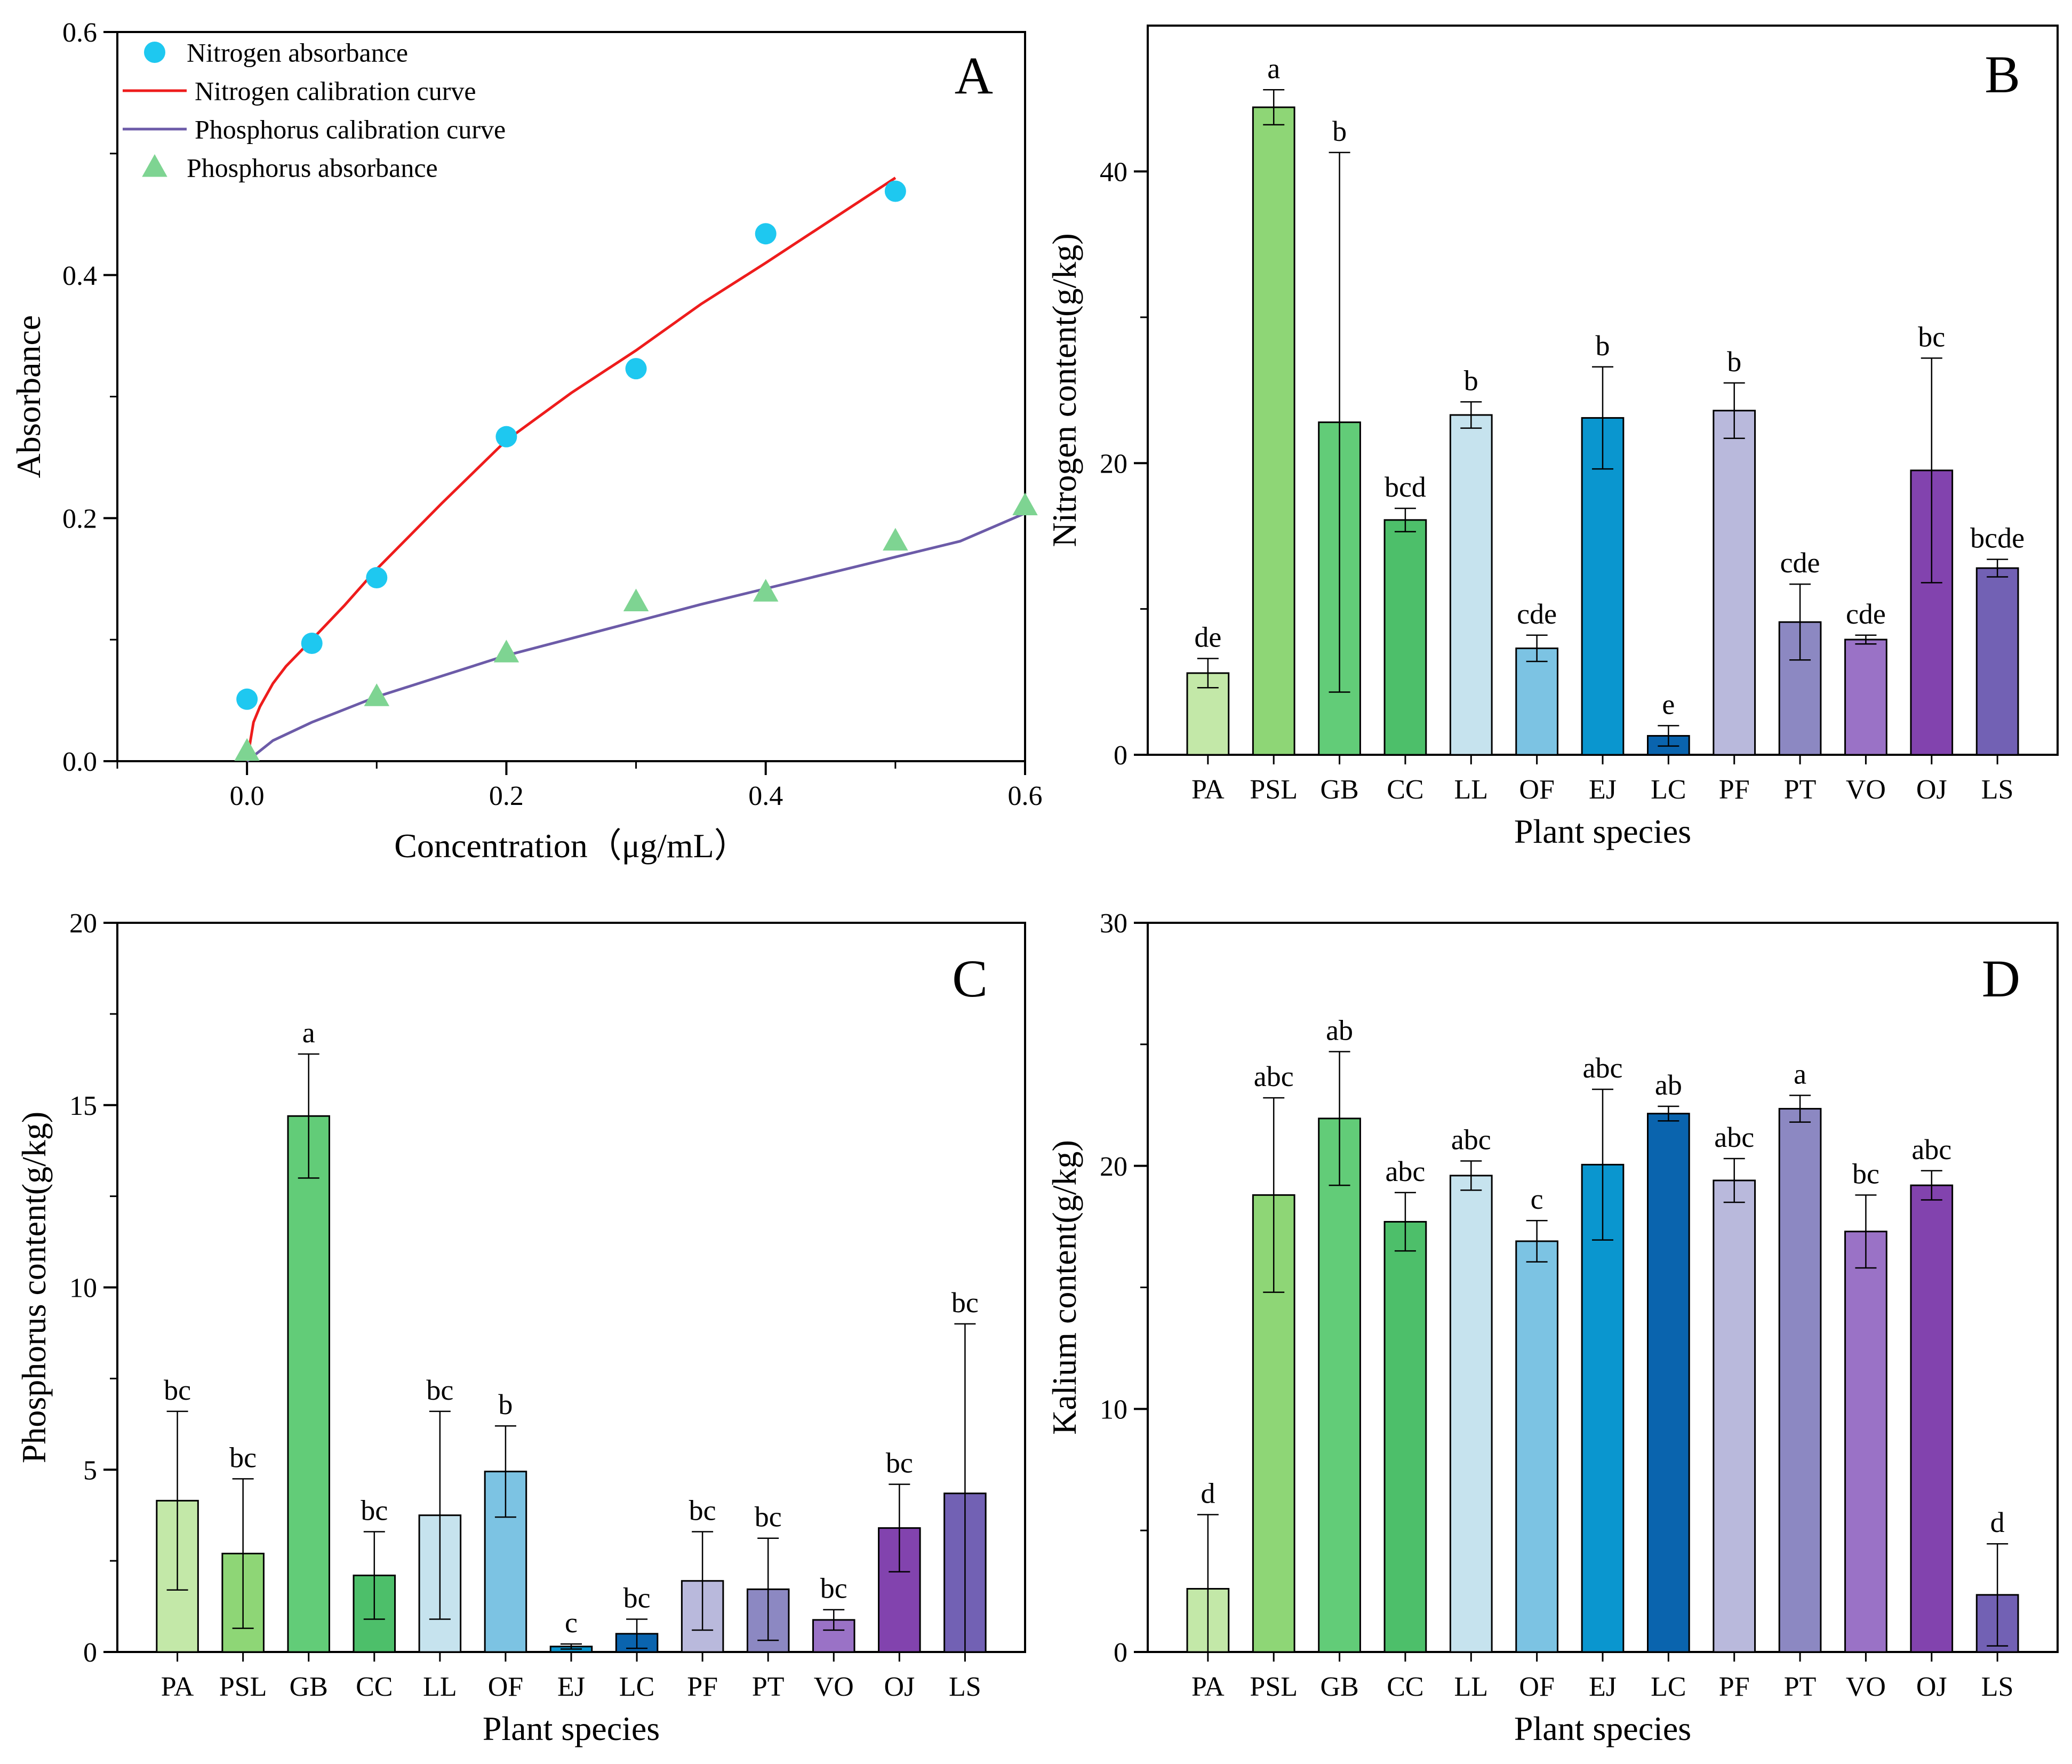  Describe the element at coordinates (297, 53) in the screenshot. I see `legend-label: Nitrogen absorbance` at that location.